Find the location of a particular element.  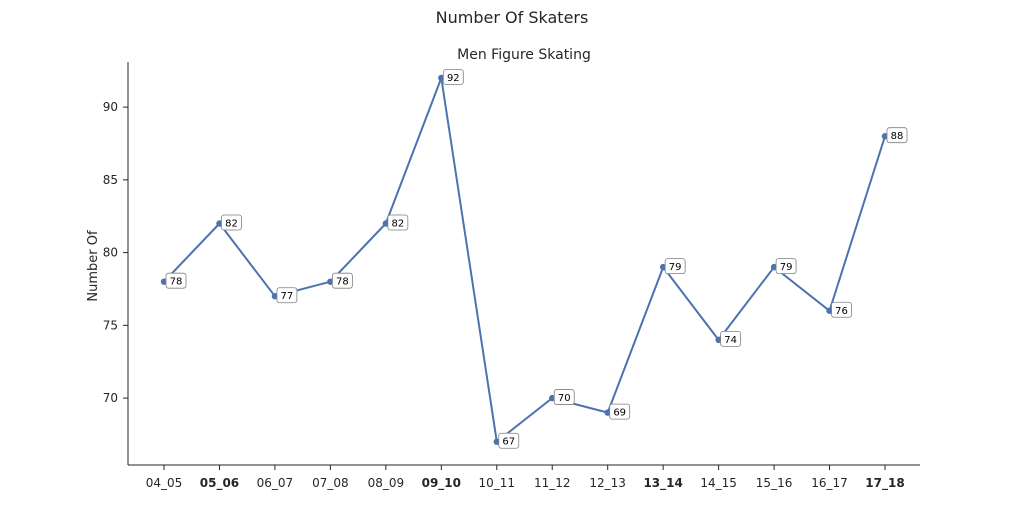

x-tick-label: 05_06 is located at coordinates (219, 483).